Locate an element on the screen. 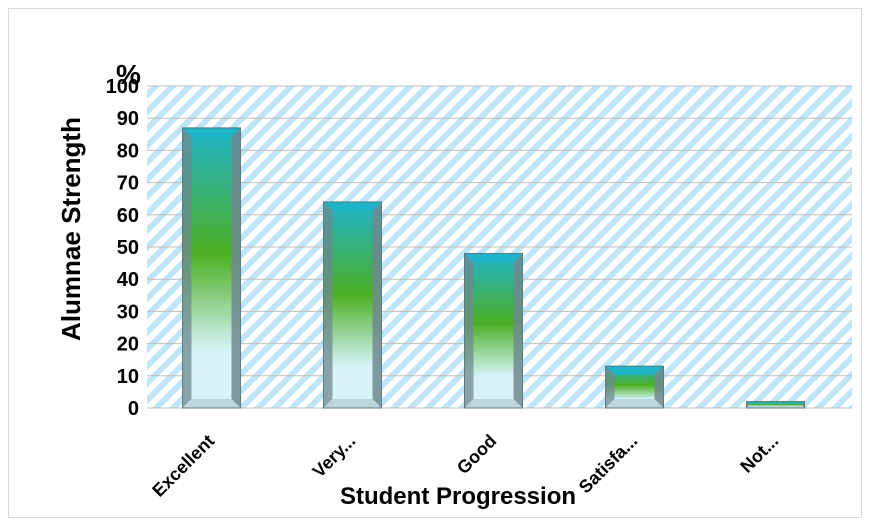 This screenshot has width=870, height=523. y-tick-labels: 0 10 20 30 40 50 60 70 80 90 100 is located at coordinates (122, 248).